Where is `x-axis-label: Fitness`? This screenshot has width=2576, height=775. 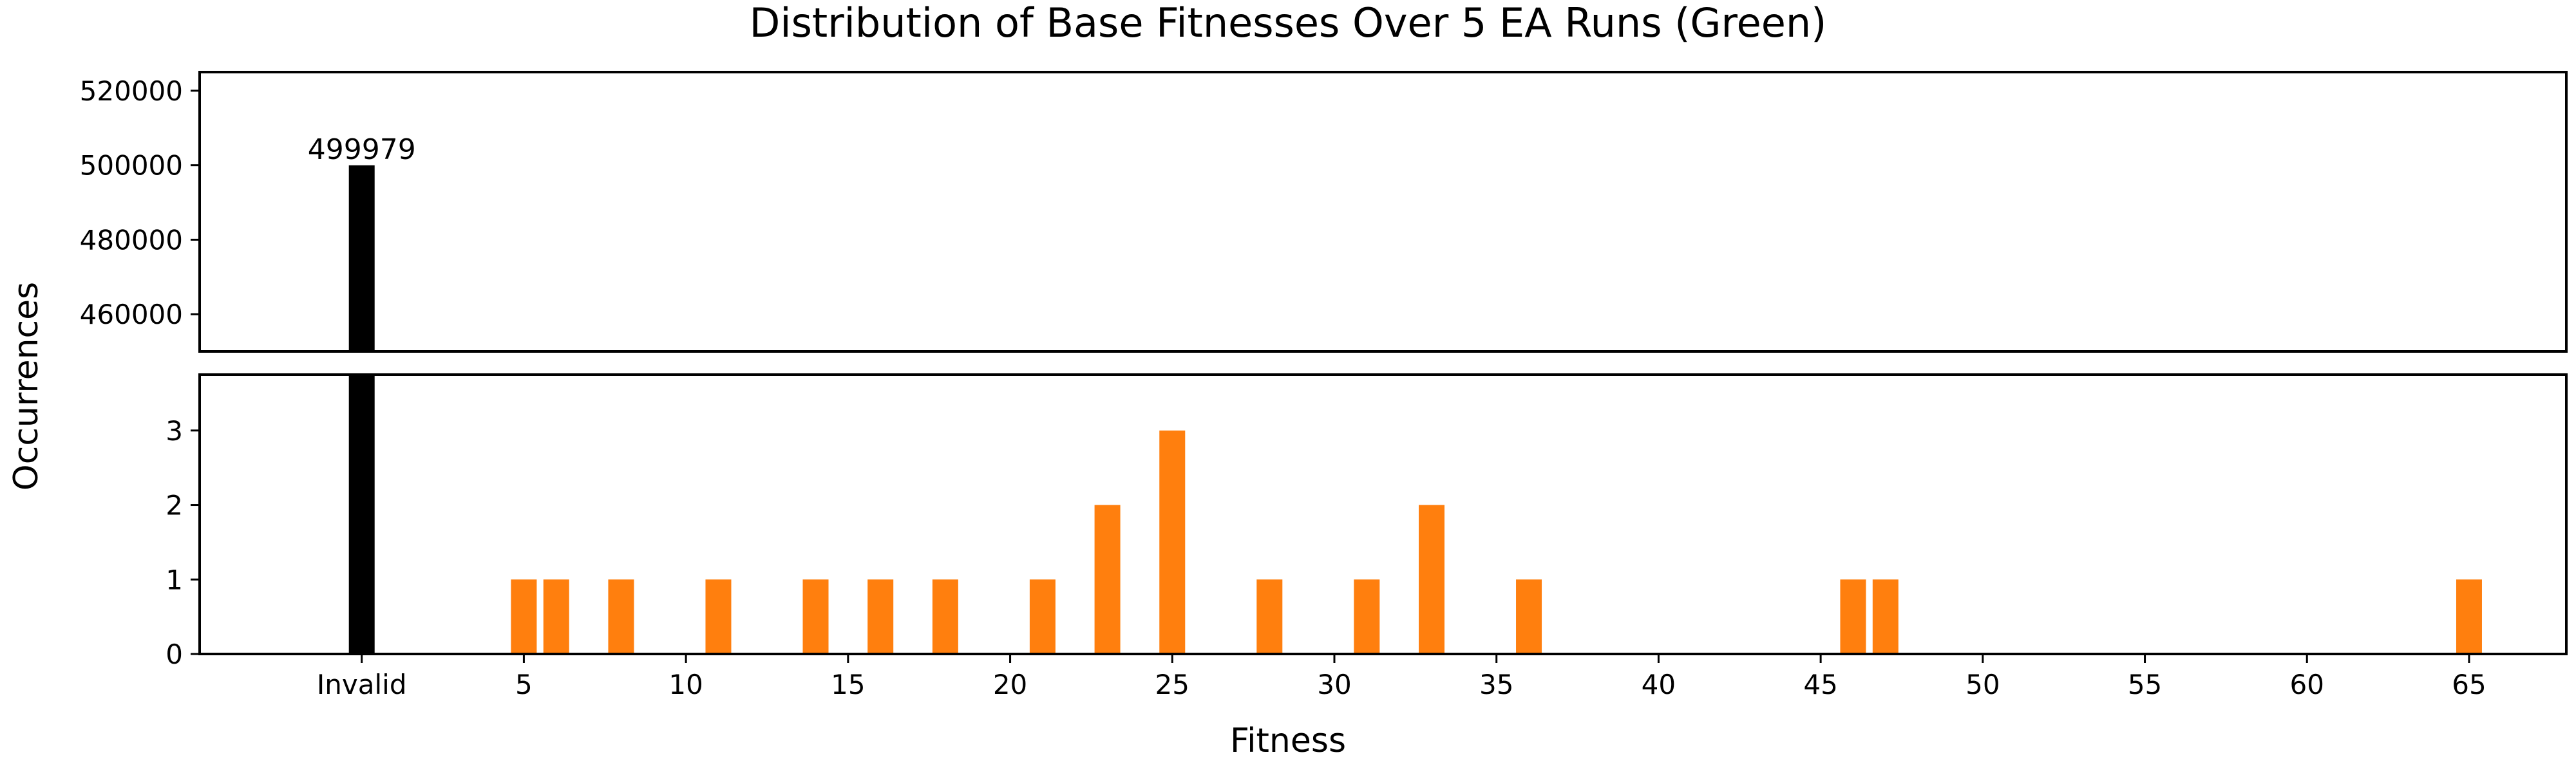 x-axis-label: Fitness is located at coordinates (1288, 741).